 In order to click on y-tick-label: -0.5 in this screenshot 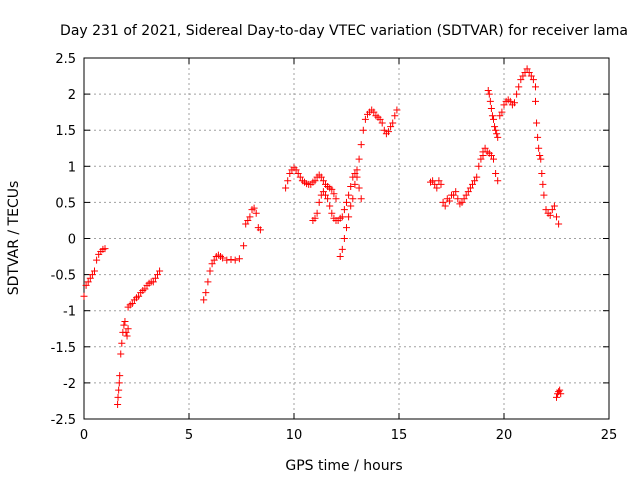, I will do `click(63, 276)`.